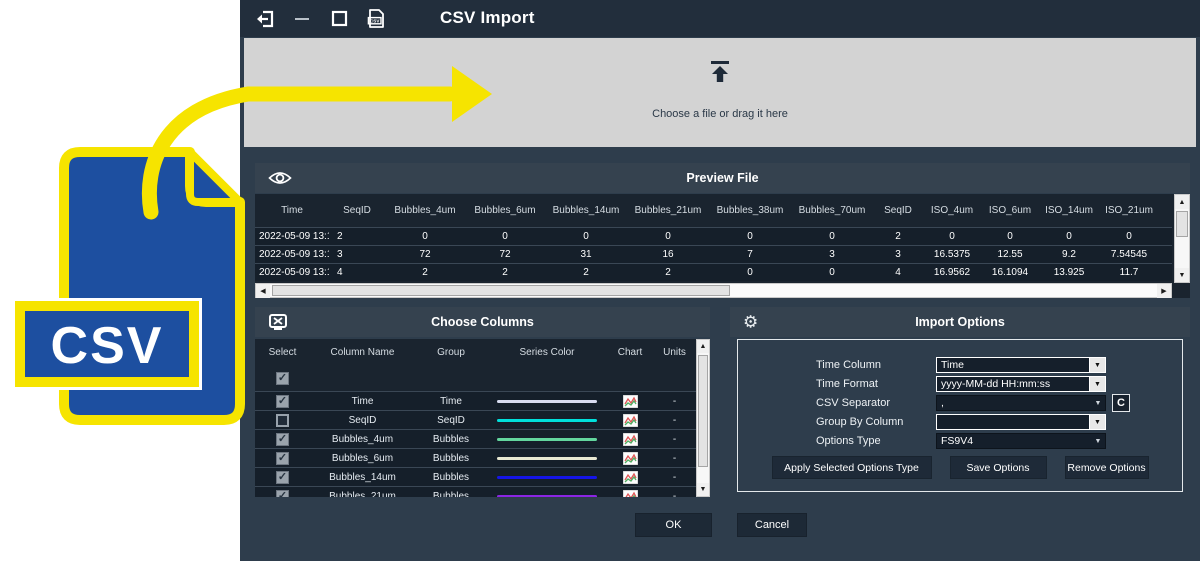 This screenshot has height=561, width=1200. Describe the element at coordinates (292, 210) in the screenshot. I see `column-header: Time` at that location.